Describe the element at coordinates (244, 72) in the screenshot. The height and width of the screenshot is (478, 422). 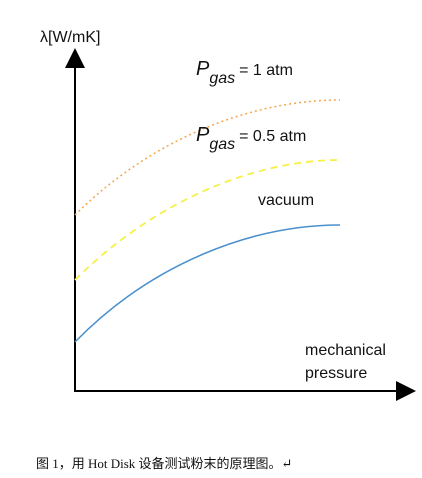
I see `curve-label: Pgas = 1 atm` at that location.